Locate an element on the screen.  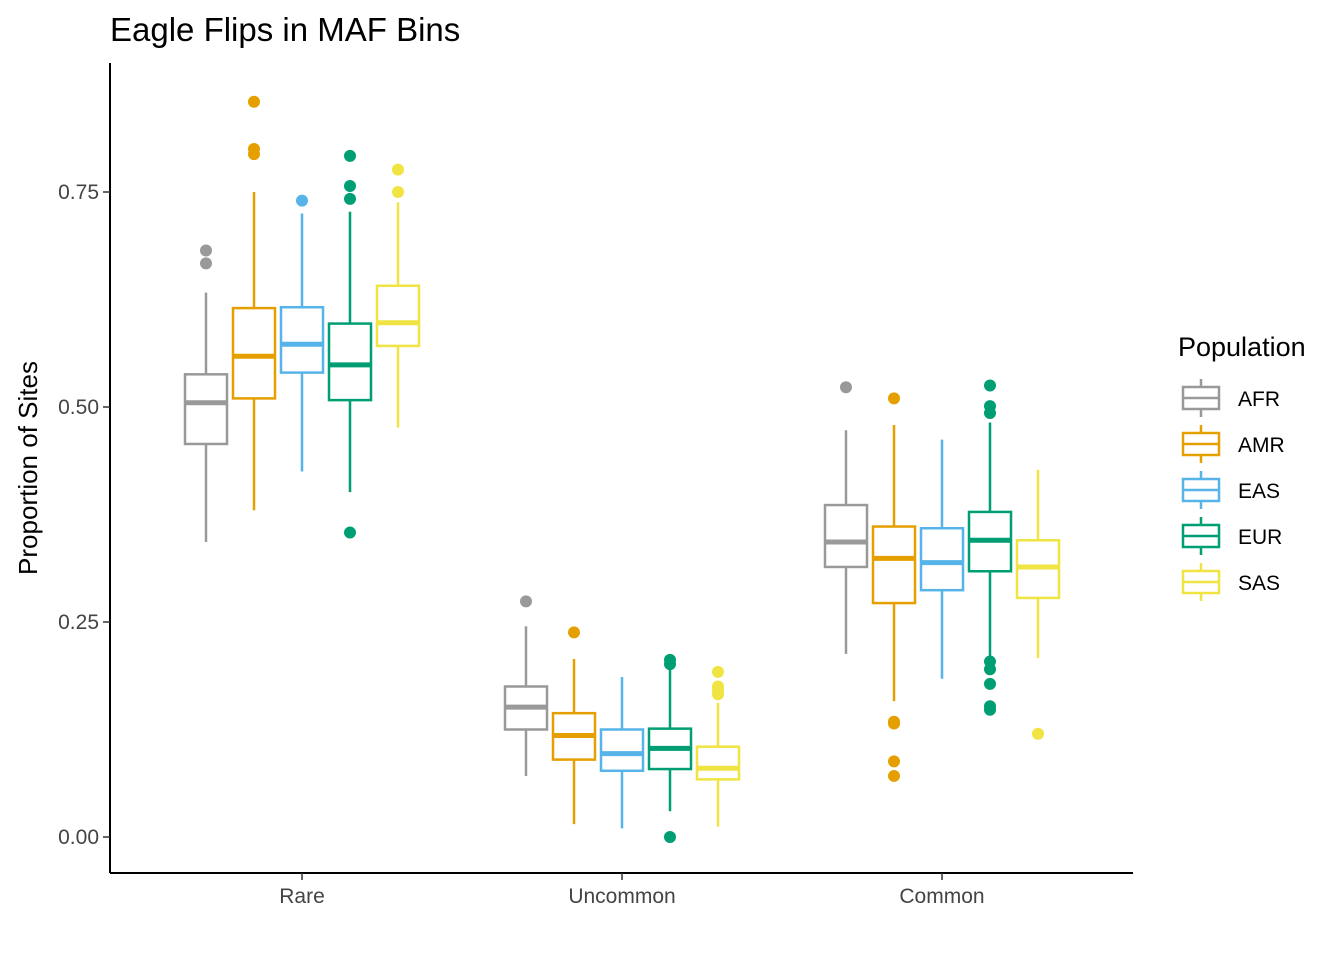
legend-label: EUR is located at coordinates (1260, 537).